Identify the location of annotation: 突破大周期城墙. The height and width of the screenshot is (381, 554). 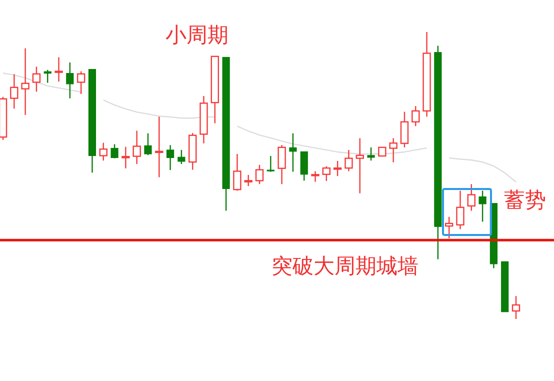
(345, 266).